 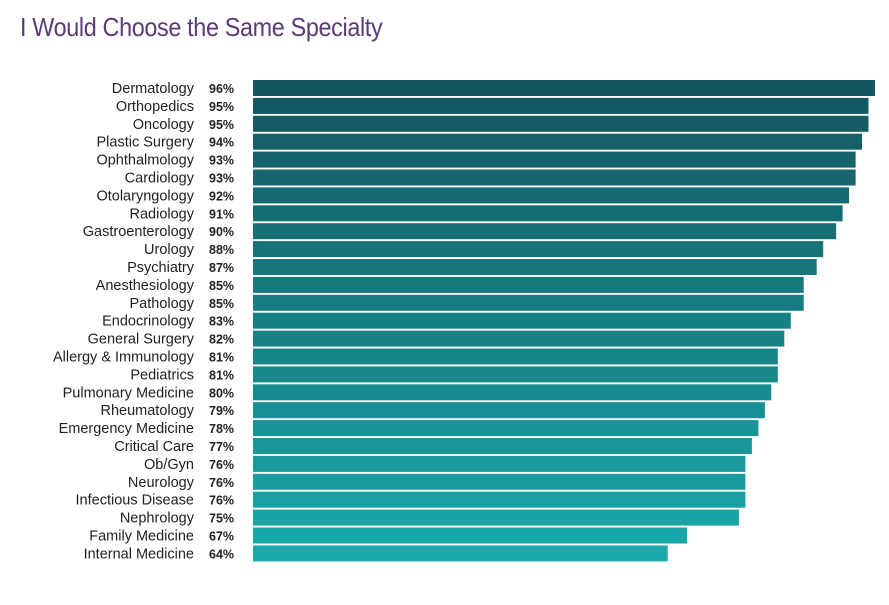 I want to click on value-label-endocrinology: 83%, so click(x=221, y=322).